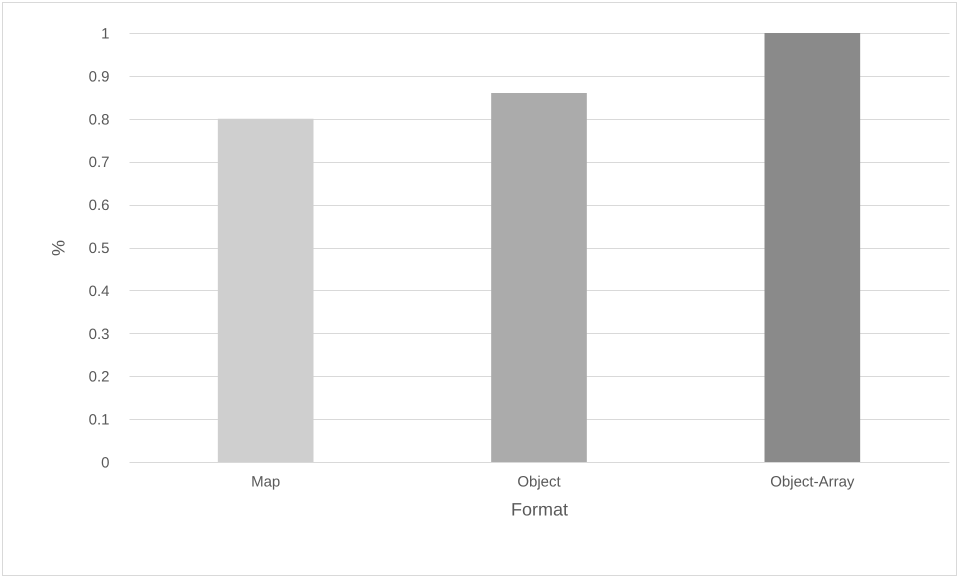 This screenshot has width=962, height=581. Describe the element at coordinates (99, 77) in the screenshot. I see `y-tick-label: 0.9` at that location.